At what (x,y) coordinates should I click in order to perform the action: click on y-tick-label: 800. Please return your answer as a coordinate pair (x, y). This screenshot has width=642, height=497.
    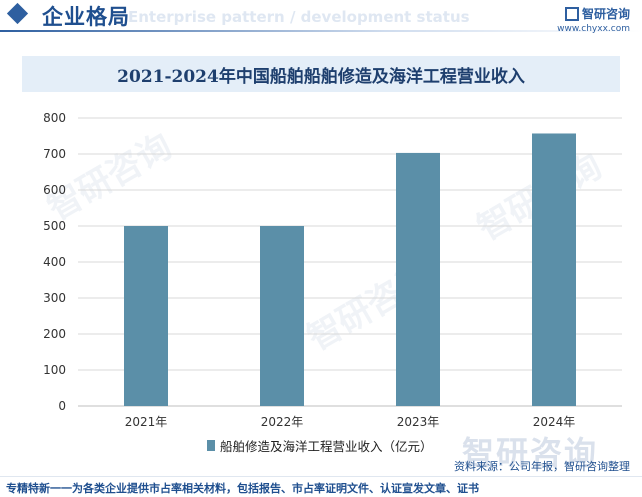
    Looking at the image, I should click on (54, 118).